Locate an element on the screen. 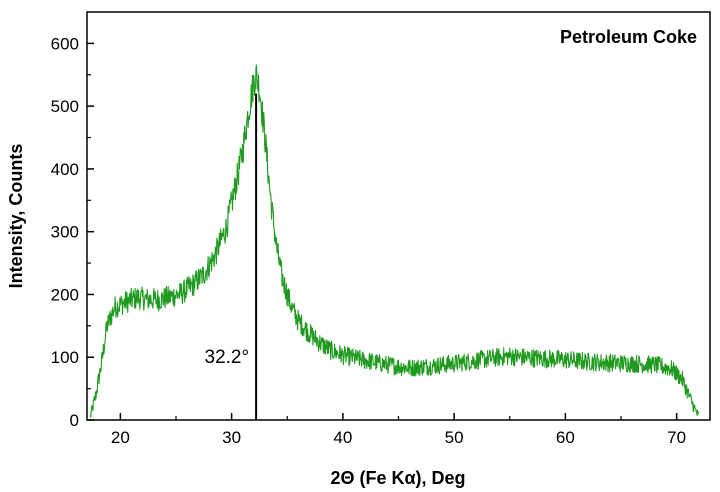 The image size is (720, 492). x-tick-label: 30 is located at coordinates (231, 437).